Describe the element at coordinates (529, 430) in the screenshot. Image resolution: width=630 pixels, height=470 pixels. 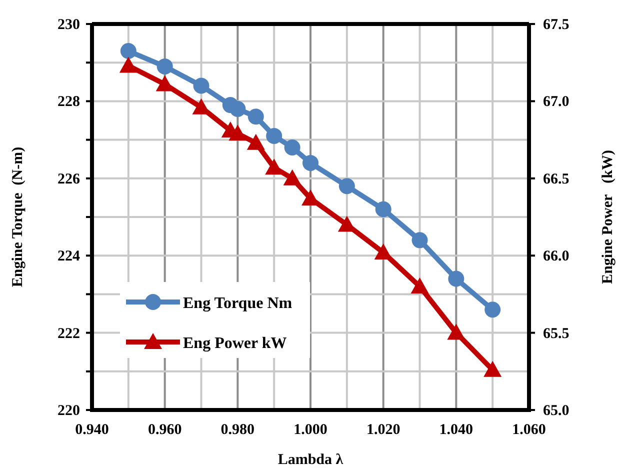
I see `x-tick-label: 1.060` at that location.